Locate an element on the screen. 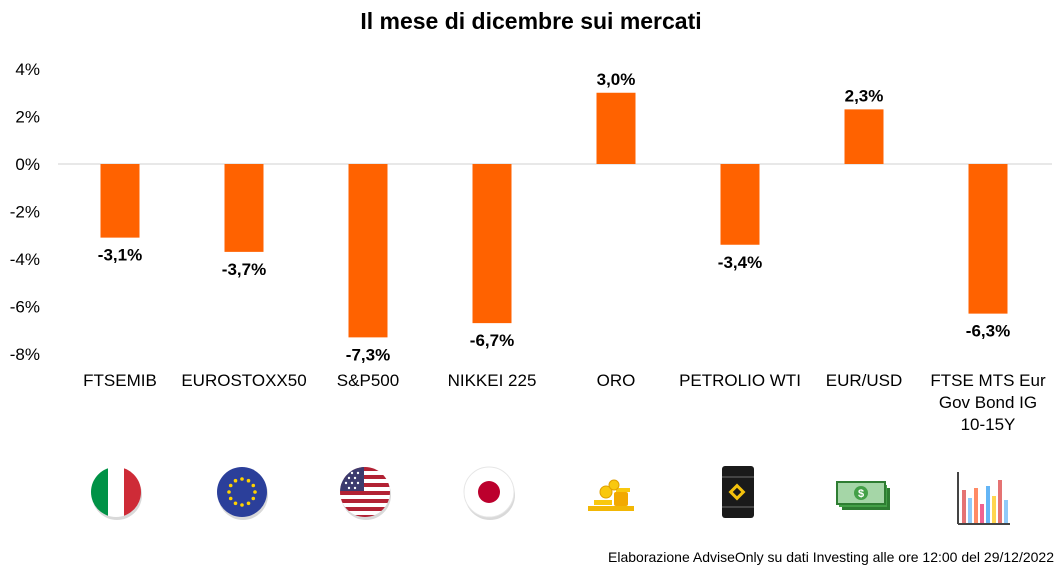  y-tick-label: -6% is located at coordinates (25, 307).